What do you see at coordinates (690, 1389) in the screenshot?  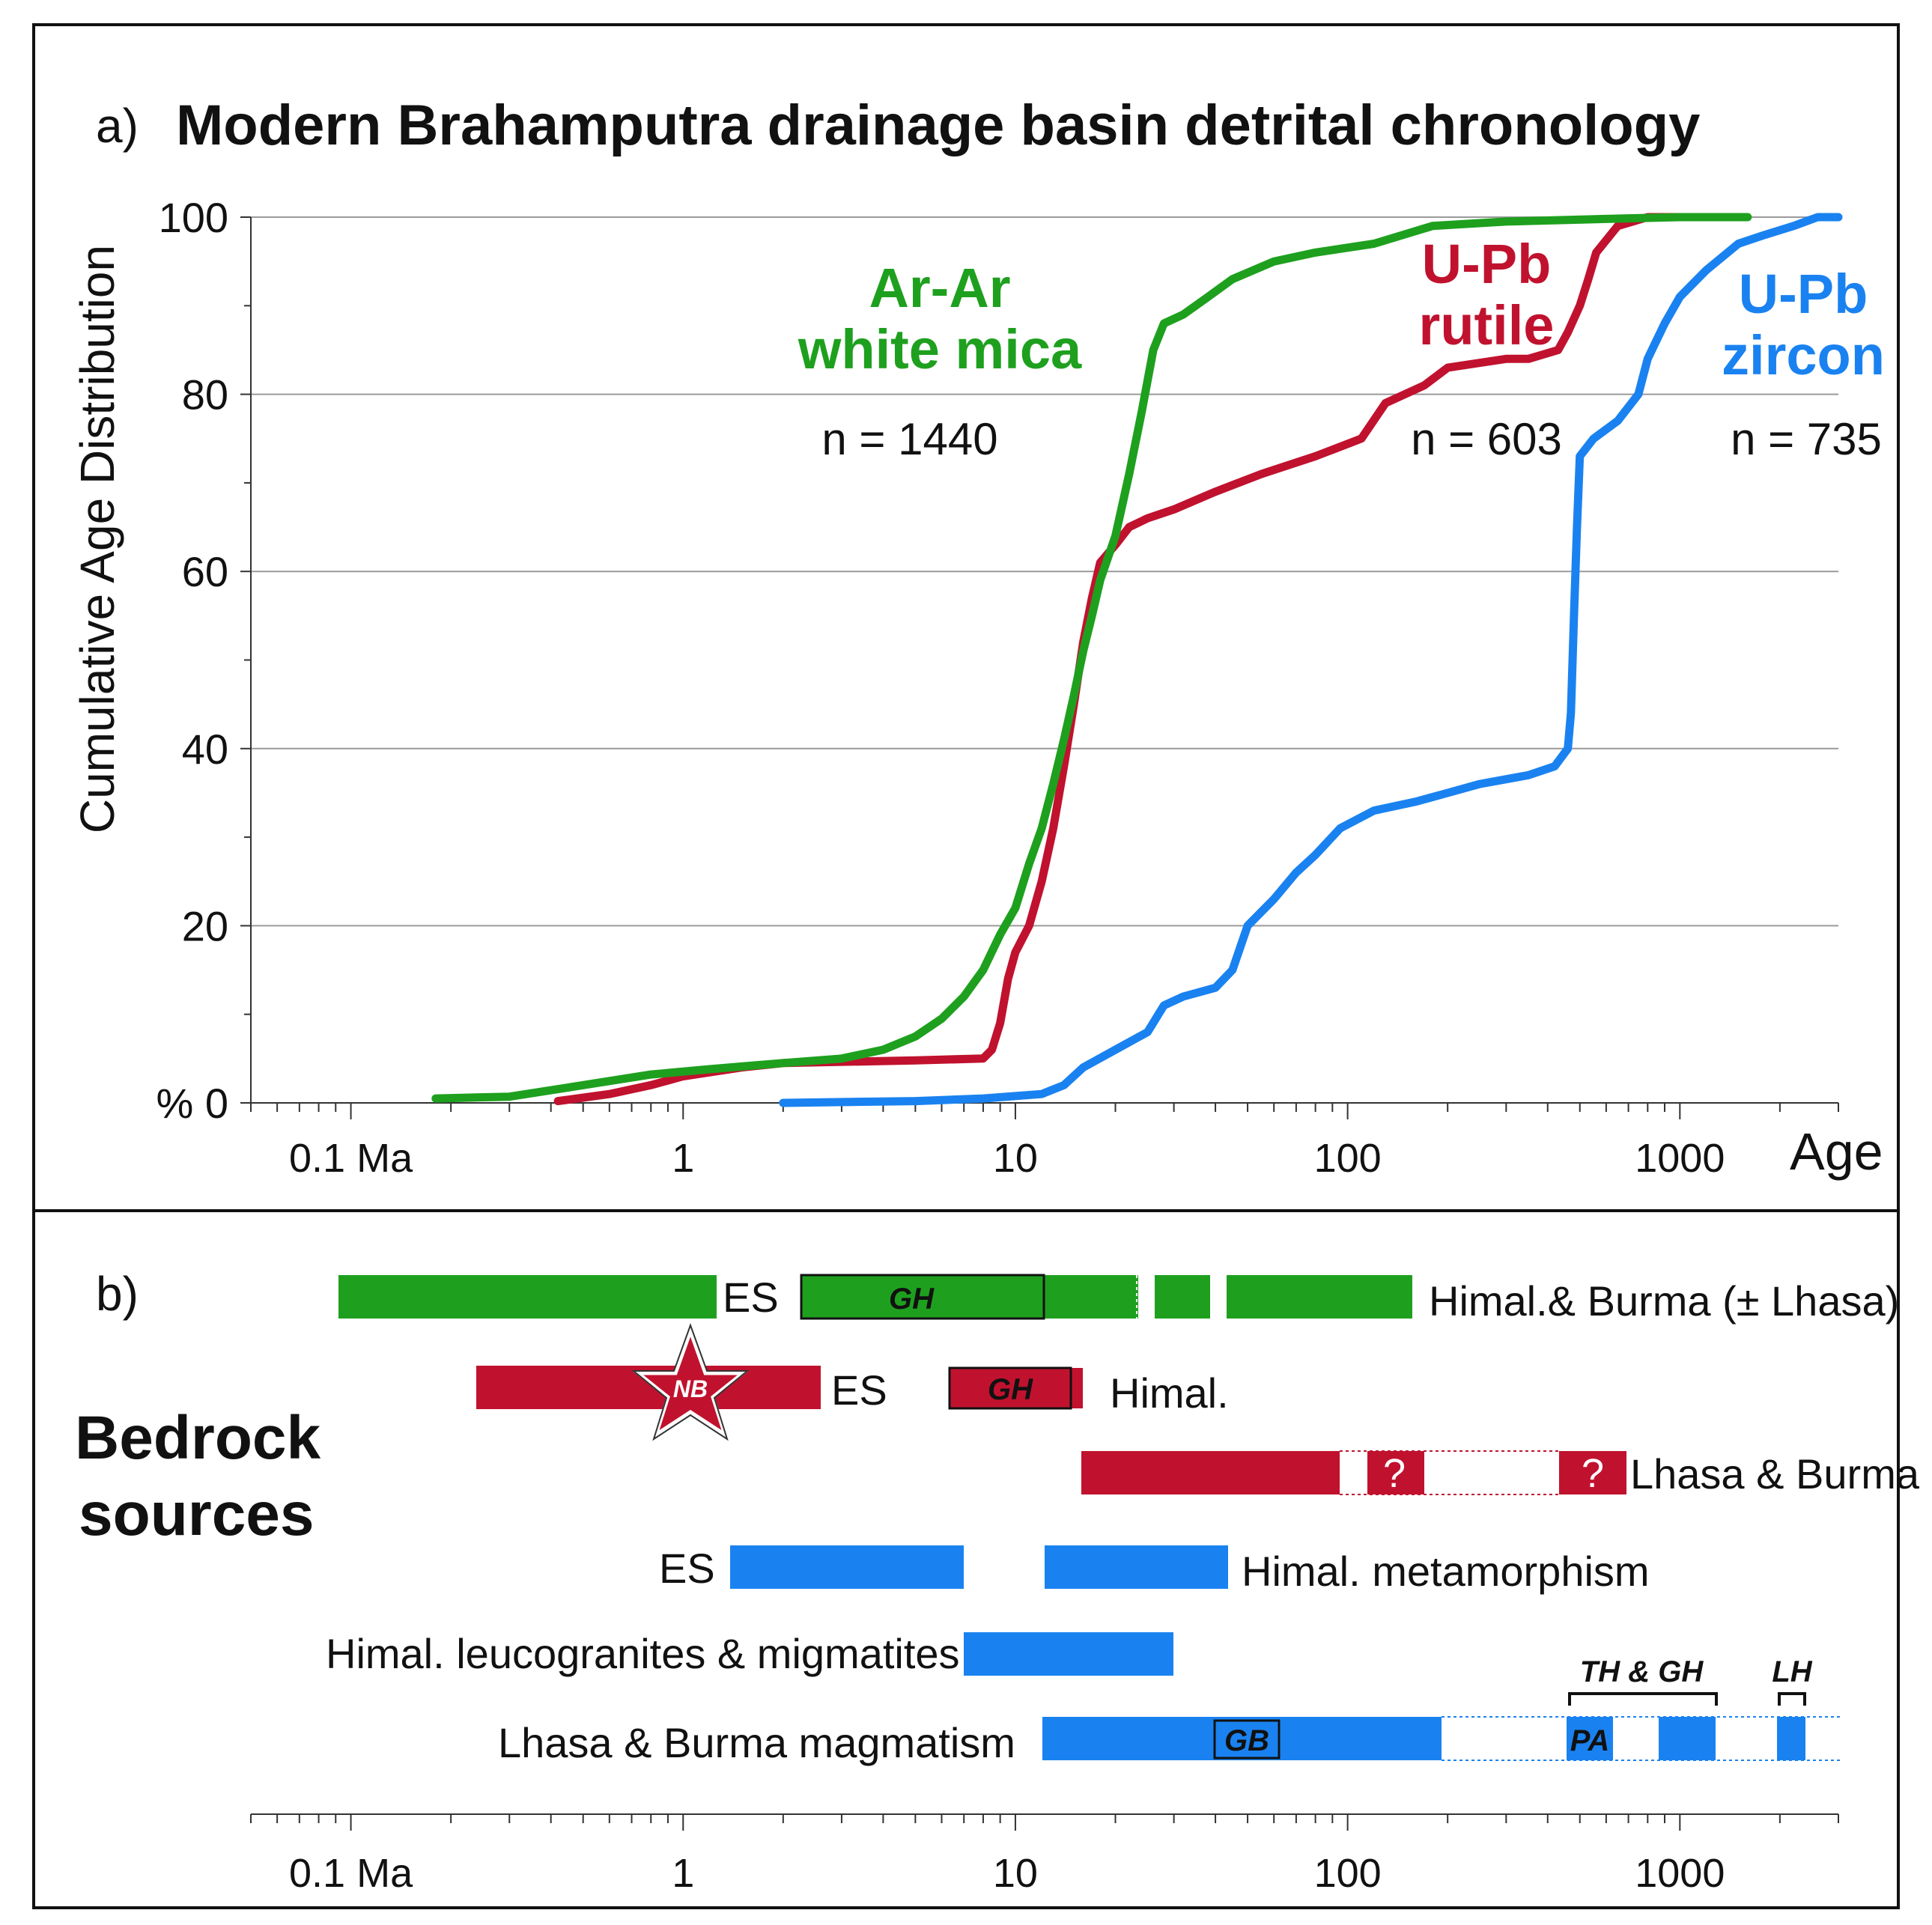 I see `label-nb: NB` at bounding box center [690, 1389].